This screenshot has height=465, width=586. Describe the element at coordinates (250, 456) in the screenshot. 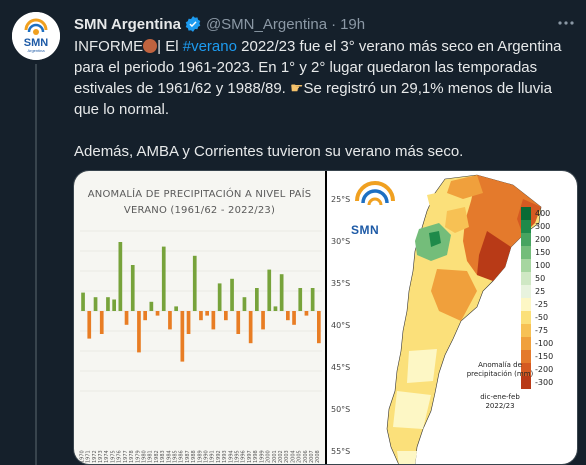

I see `chart-tick-label: 1997` at that location.